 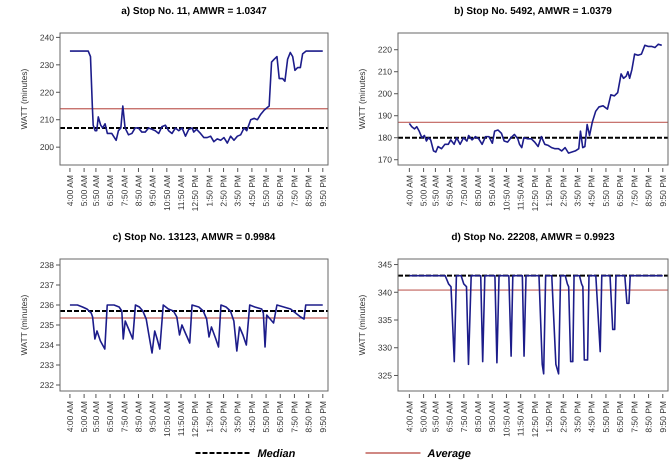 I want to click on chart-title: c) Stop No. 13123, AMWR = 0.9984, so click(x=194, y=237).